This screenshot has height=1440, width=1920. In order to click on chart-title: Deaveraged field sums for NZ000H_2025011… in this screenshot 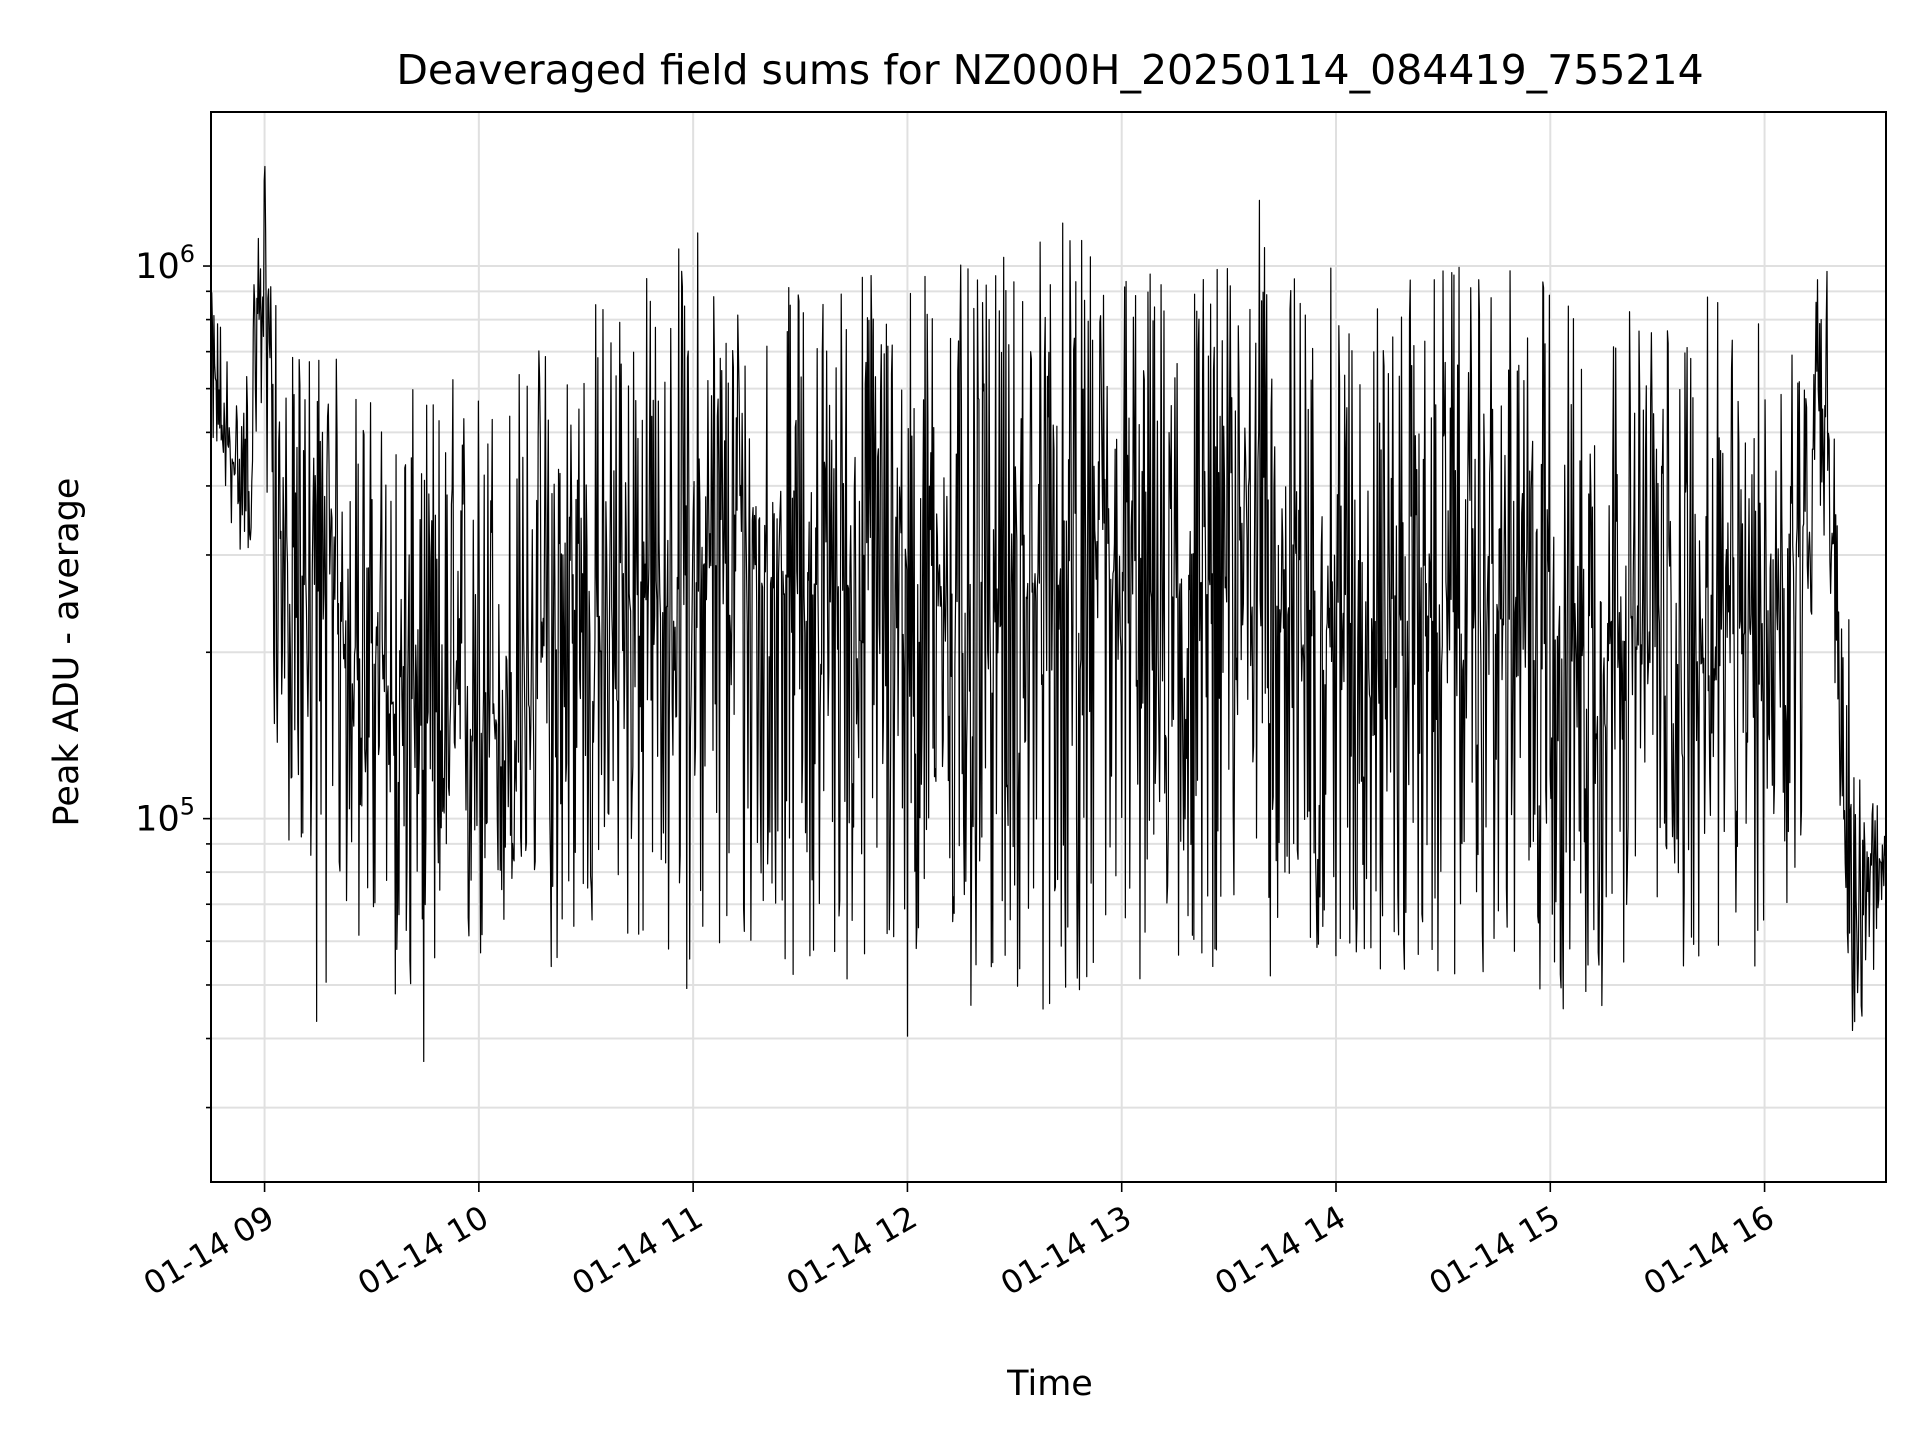, I will do `click(1049, 70)`.